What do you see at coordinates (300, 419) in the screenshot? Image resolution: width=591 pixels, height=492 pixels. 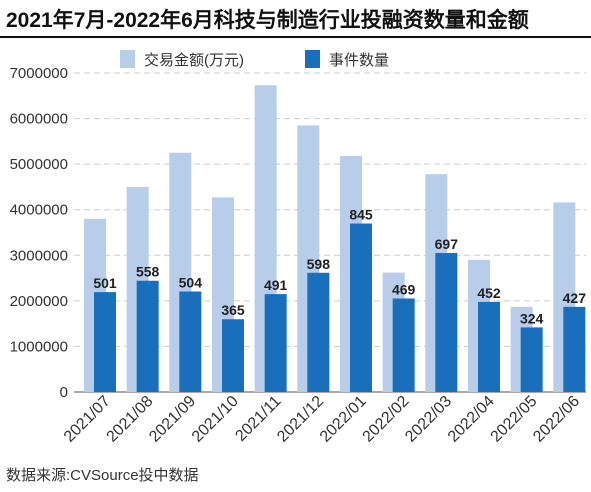 I see `x-tick-label: 2021/12` at bounding box center [300, 419].